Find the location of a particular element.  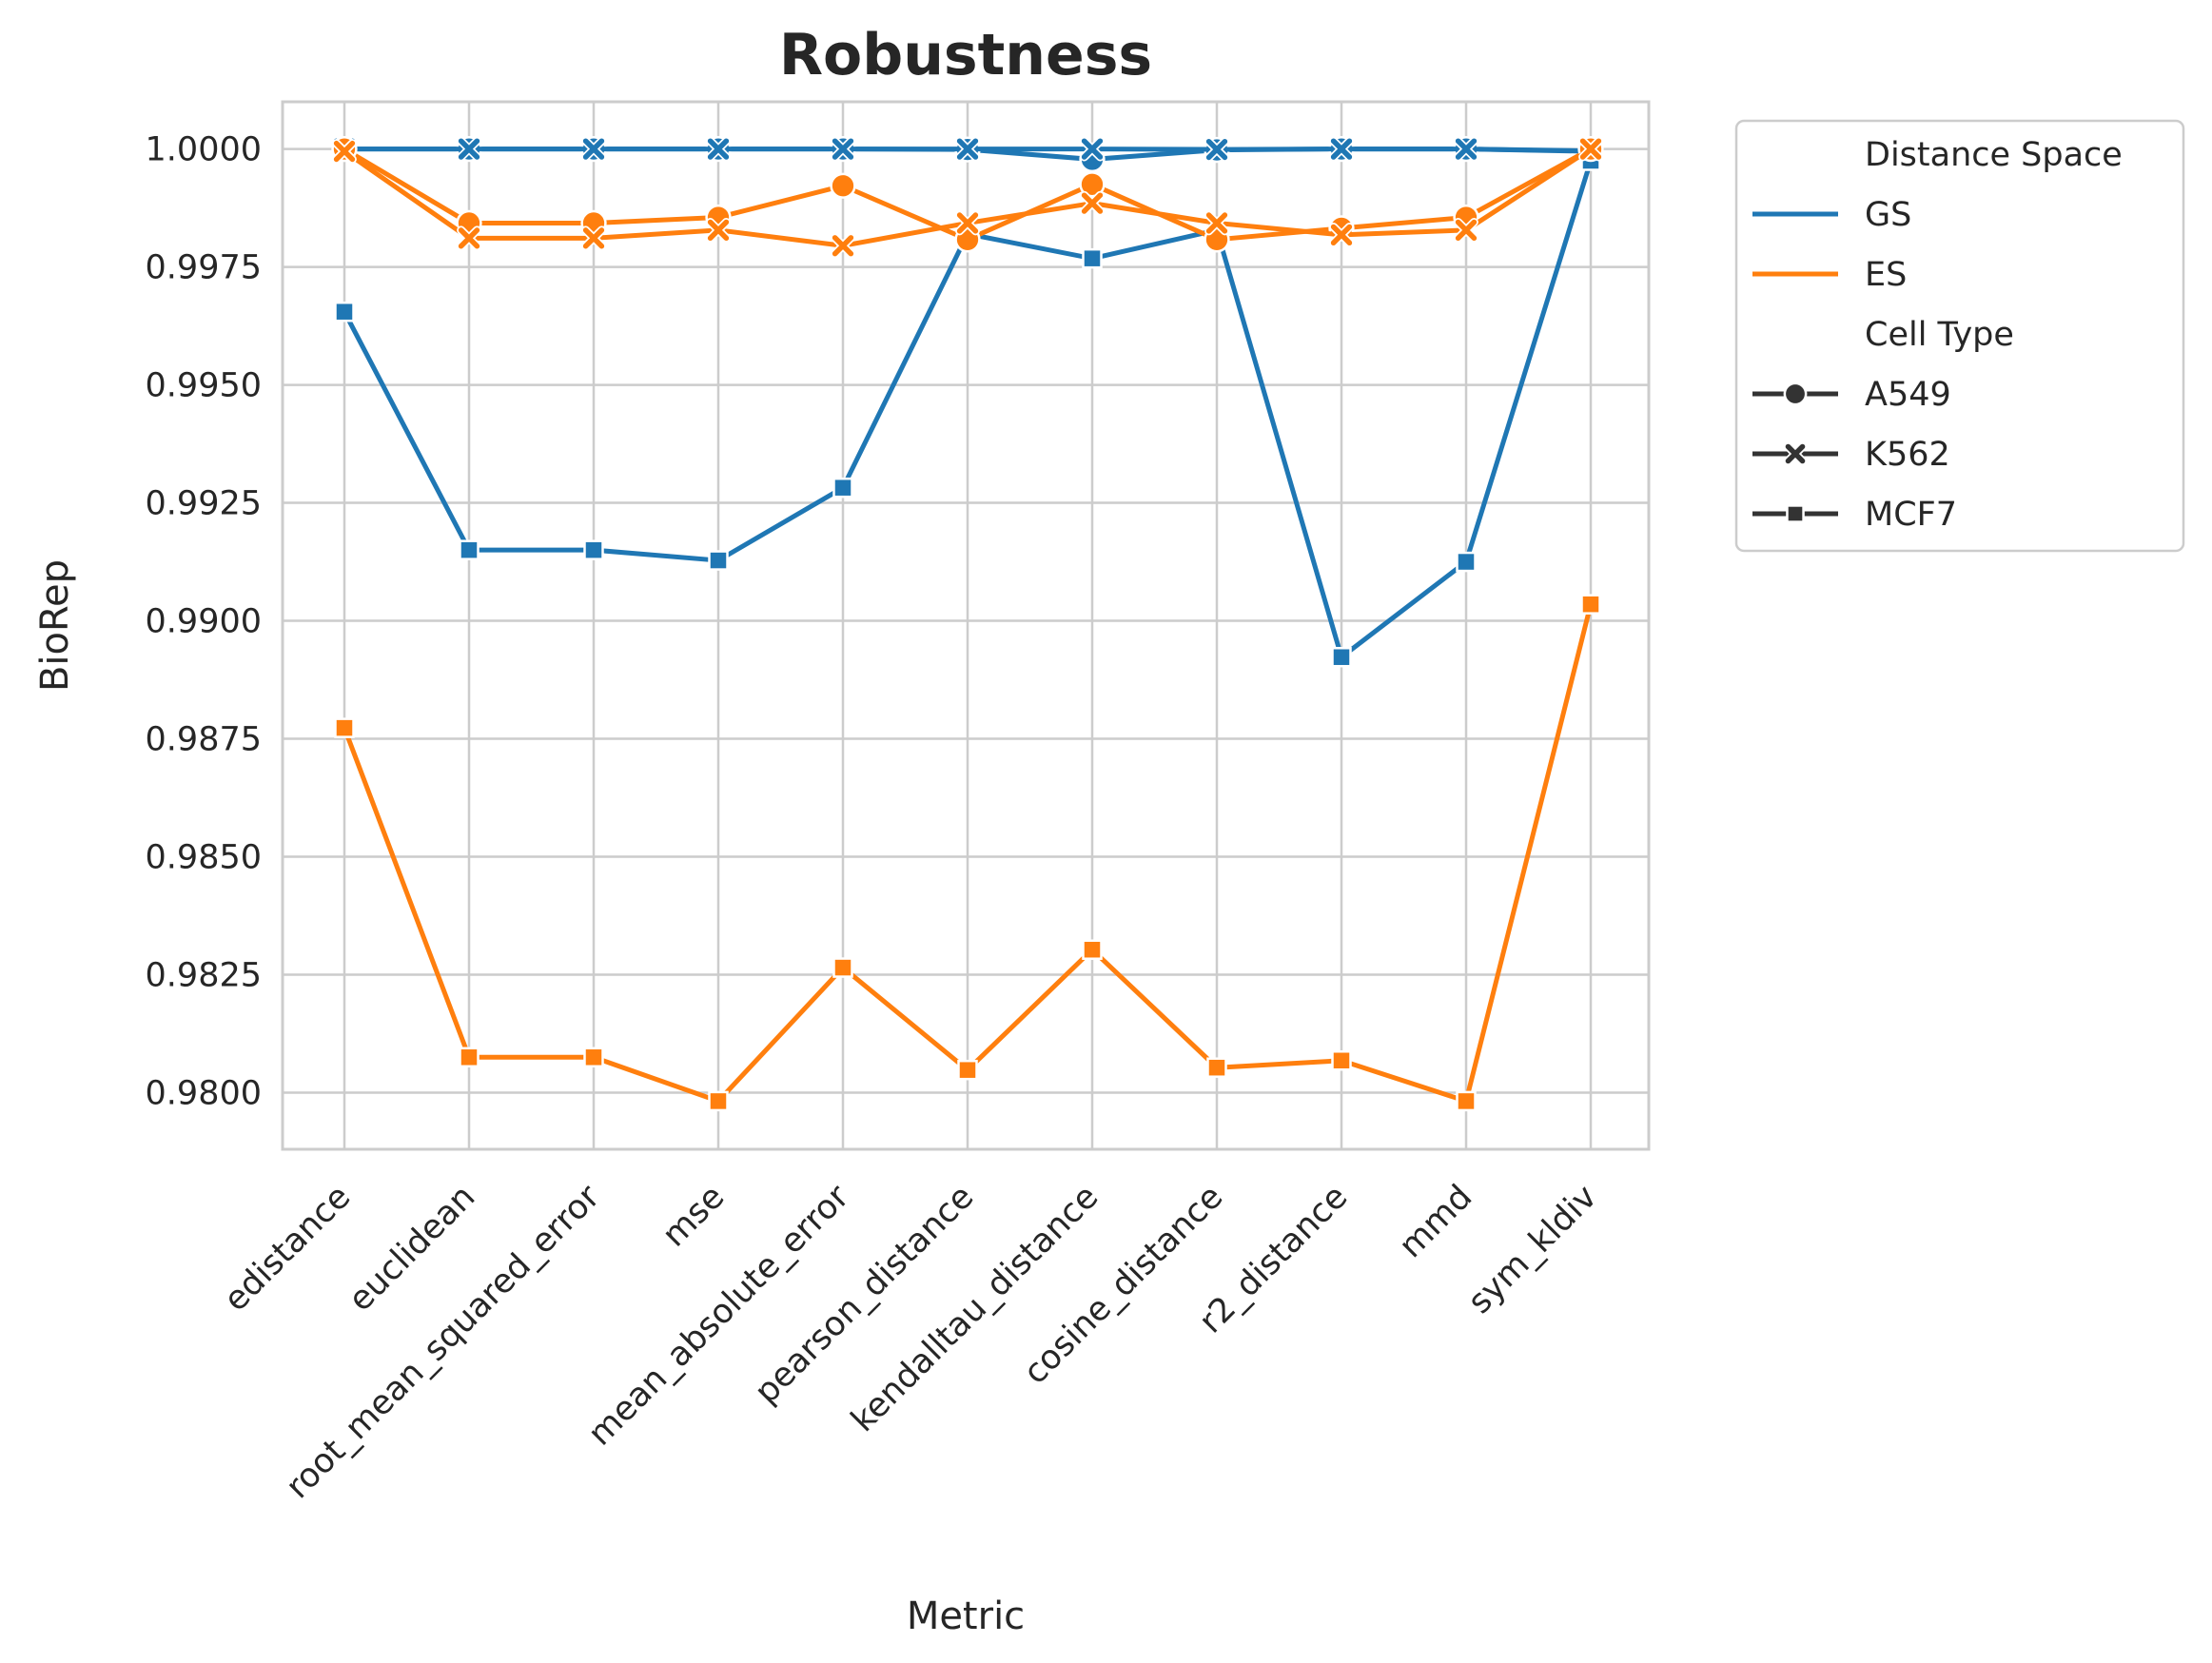

y-tick-label: 0.9900 is located at coordinates (204, 622).